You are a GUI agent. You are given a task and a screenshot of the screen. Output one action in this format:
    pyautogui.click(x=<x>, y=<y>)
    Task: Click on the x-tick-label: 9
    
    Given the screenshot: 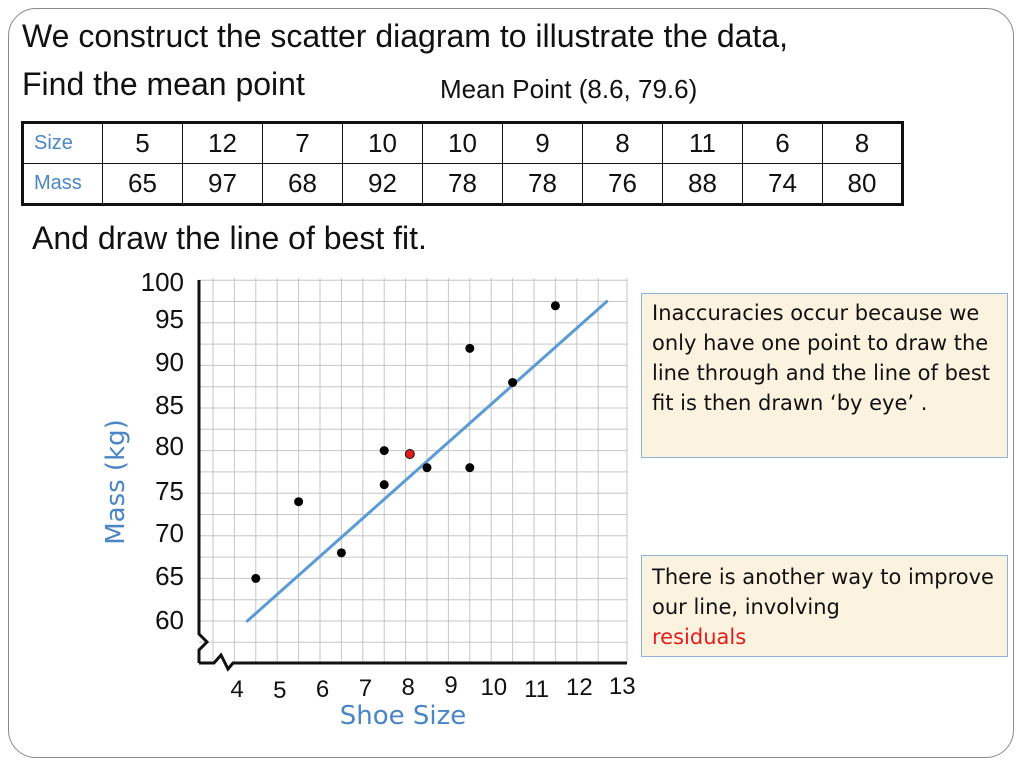 What is the action you would take?
    pyautogui.click(x=450, y=685)
    